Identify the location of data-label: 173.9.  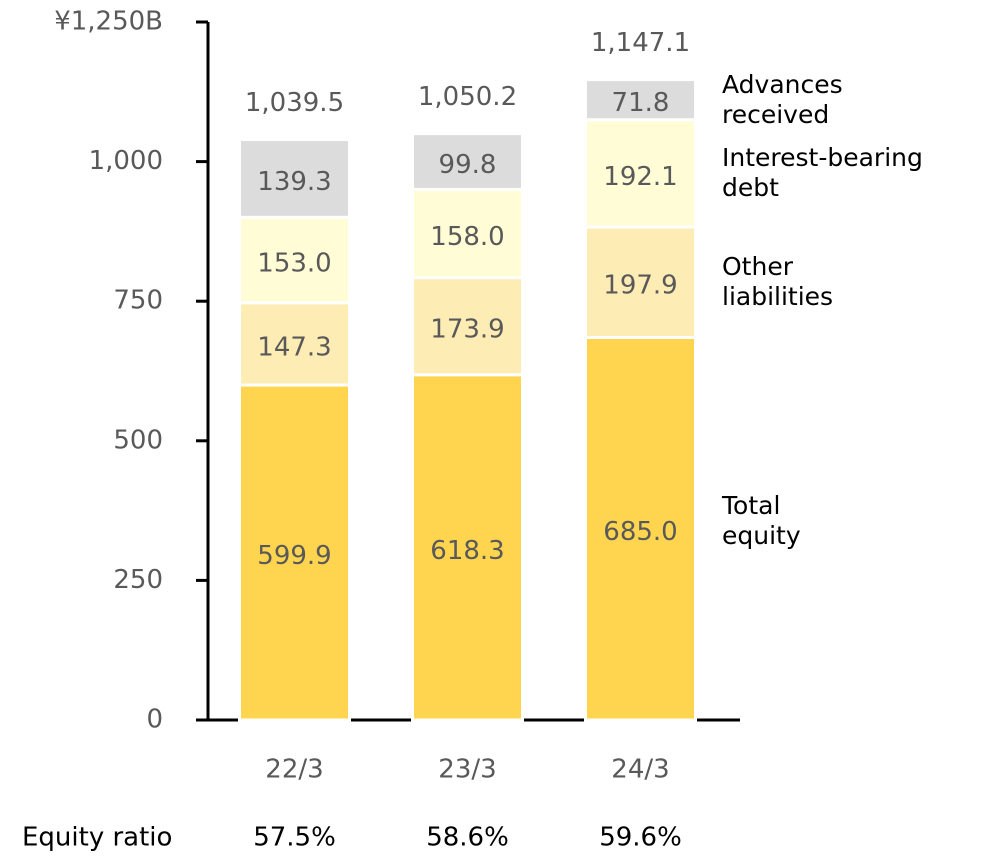
(467, 330).